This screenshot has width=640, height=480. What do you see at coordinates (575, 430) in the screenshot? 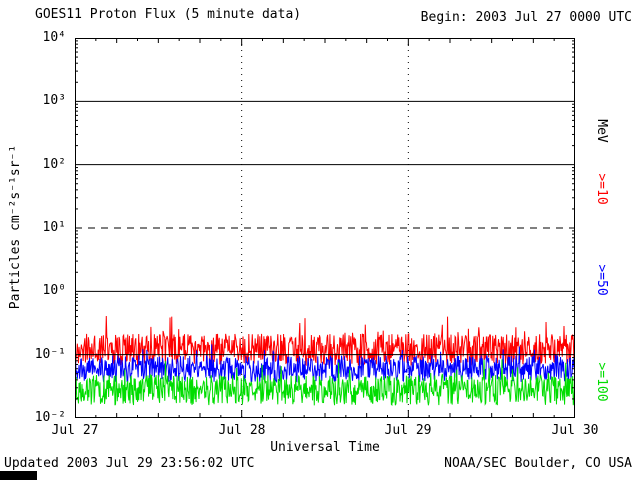
I see `x-tick-label-jul30: Jul 30` at bounding box center [575, 430].